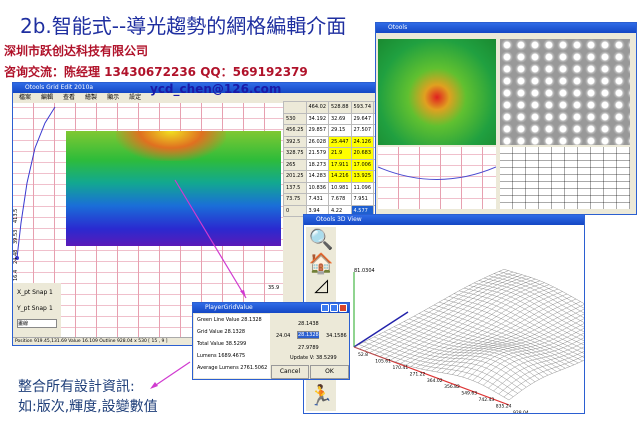 The width and height of the screenshot is (640, 435). What do you see at coordinates (343, 308) in the screenshot?
I see `close-button` at bounding box center [343, 308].